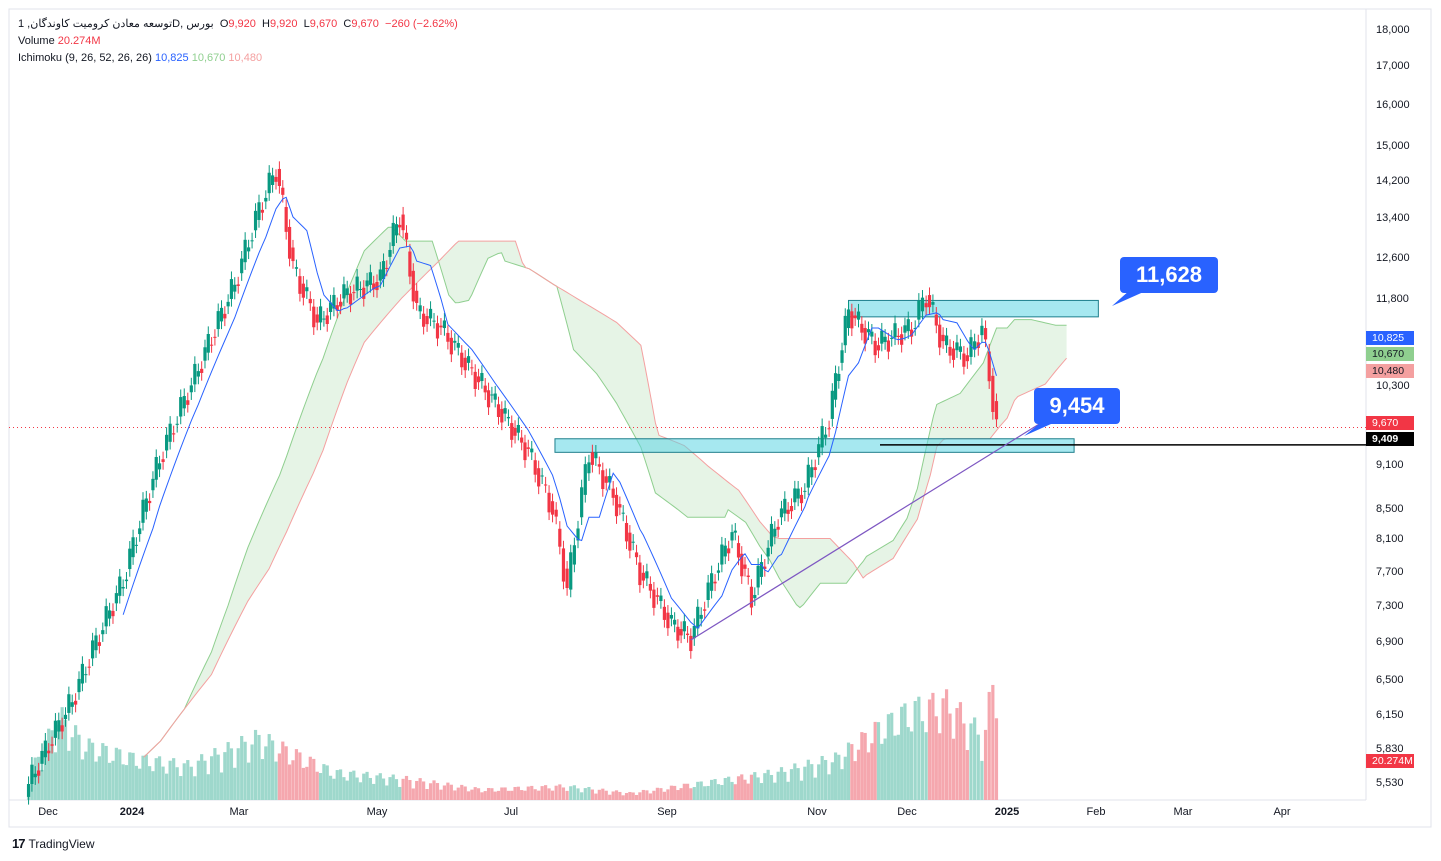 This screenshot has height=861, width=1441. I want to click on open-value: 9,920, so click(242, 24).